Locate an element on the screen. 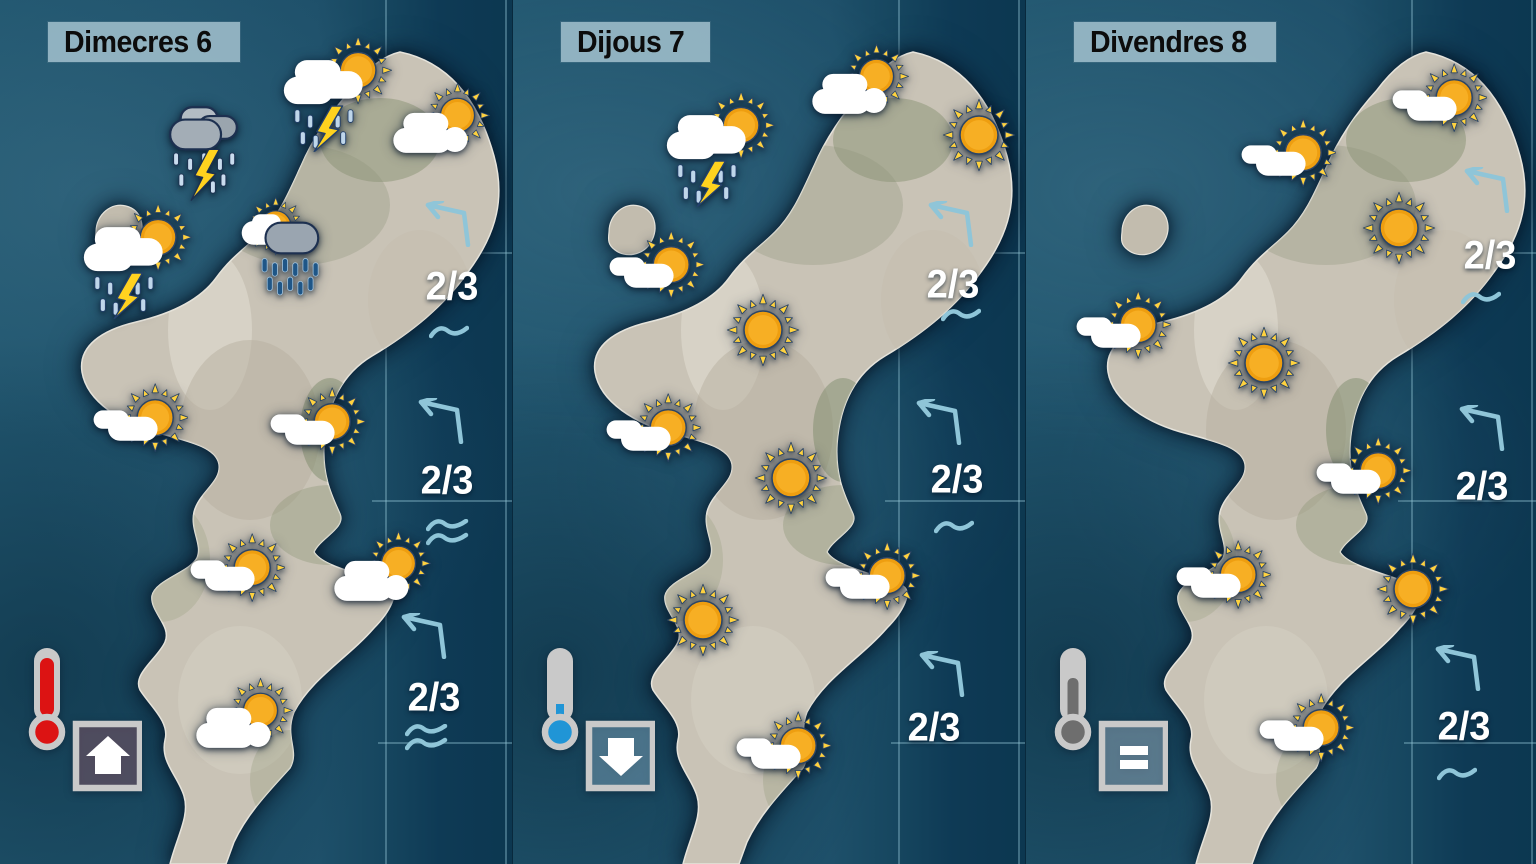 This screenshot has height=864, width=1536. trend-box is located at coordinates (1133, 756).